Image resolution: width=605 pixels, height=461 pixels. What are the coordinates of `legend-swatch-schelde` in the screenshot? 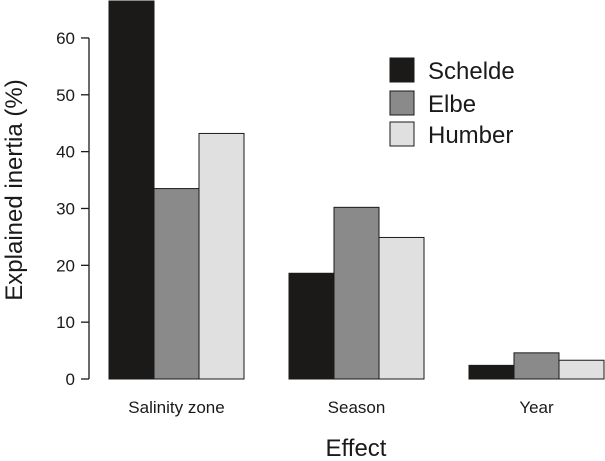 It's located at (402, 70).